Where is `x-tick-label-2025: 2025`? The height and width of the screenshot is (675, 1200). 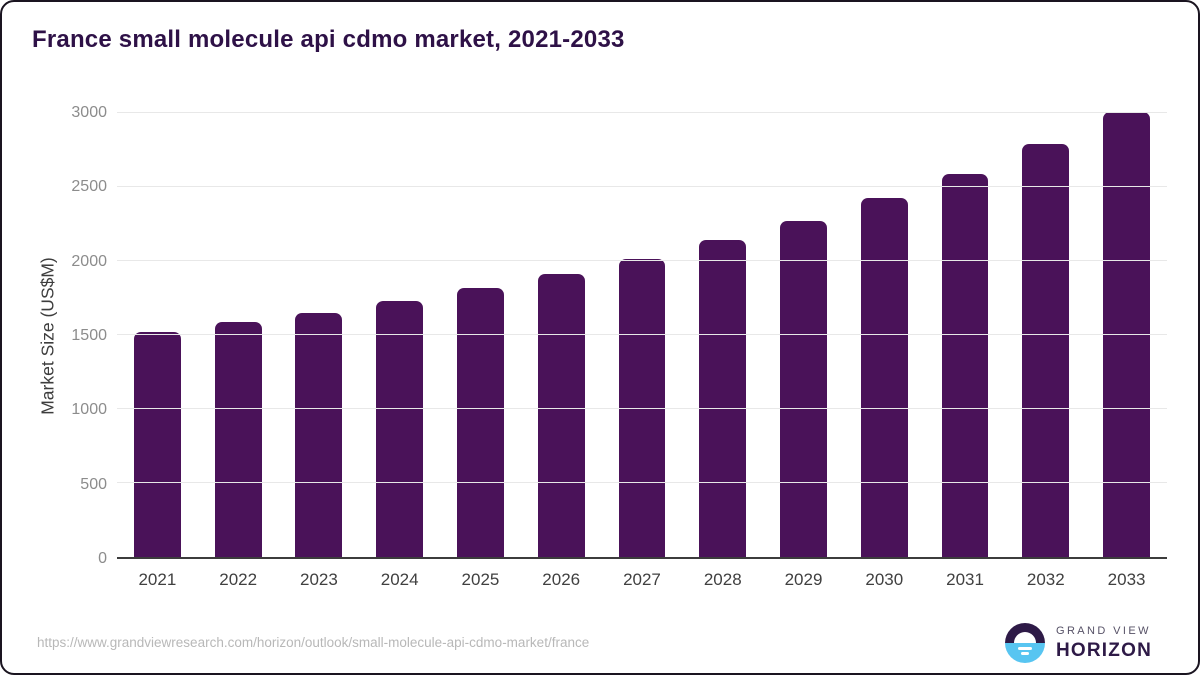 x-tick-label-2025: 2025 is located at coordinates (480, 579).